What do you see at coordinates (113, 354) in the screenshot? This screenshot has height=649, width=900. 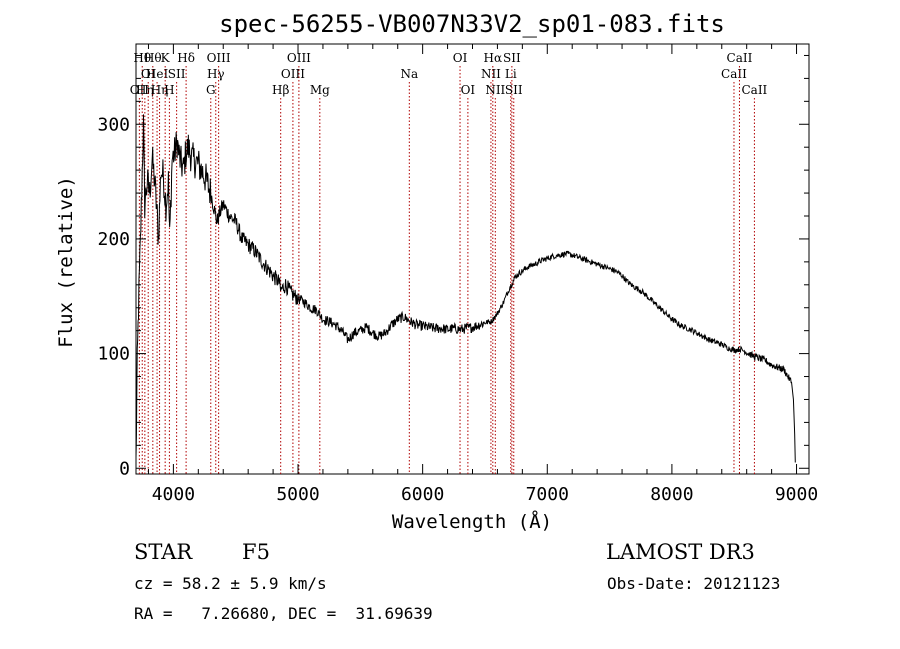 I see `y-tick-label: 100` at bounding box center [113, 354].